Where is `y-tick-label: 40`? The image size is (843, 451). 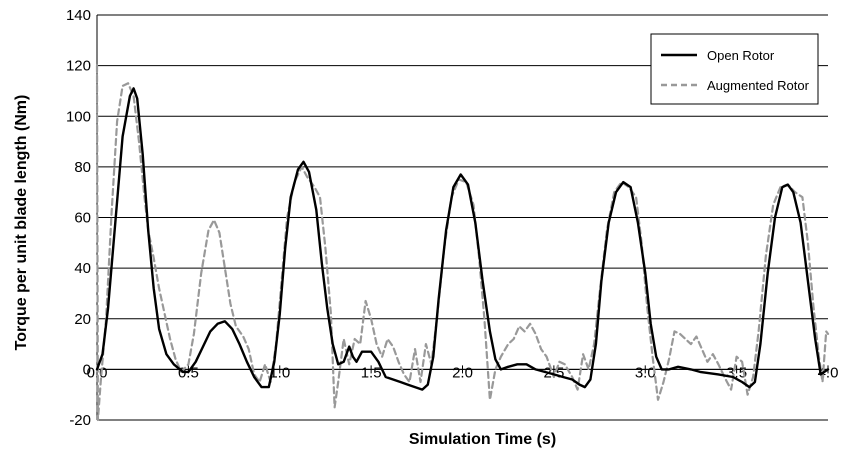 y-tick-label: 40 is located at coordinates (82, 268).